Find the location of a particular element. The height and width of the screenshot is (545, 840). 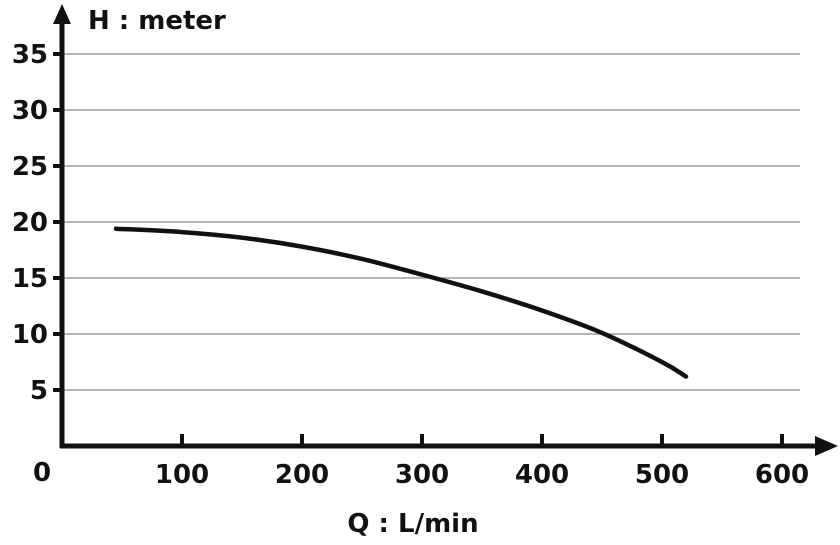

y-tick-label-35: 35 is located at coordinates (30, 55).